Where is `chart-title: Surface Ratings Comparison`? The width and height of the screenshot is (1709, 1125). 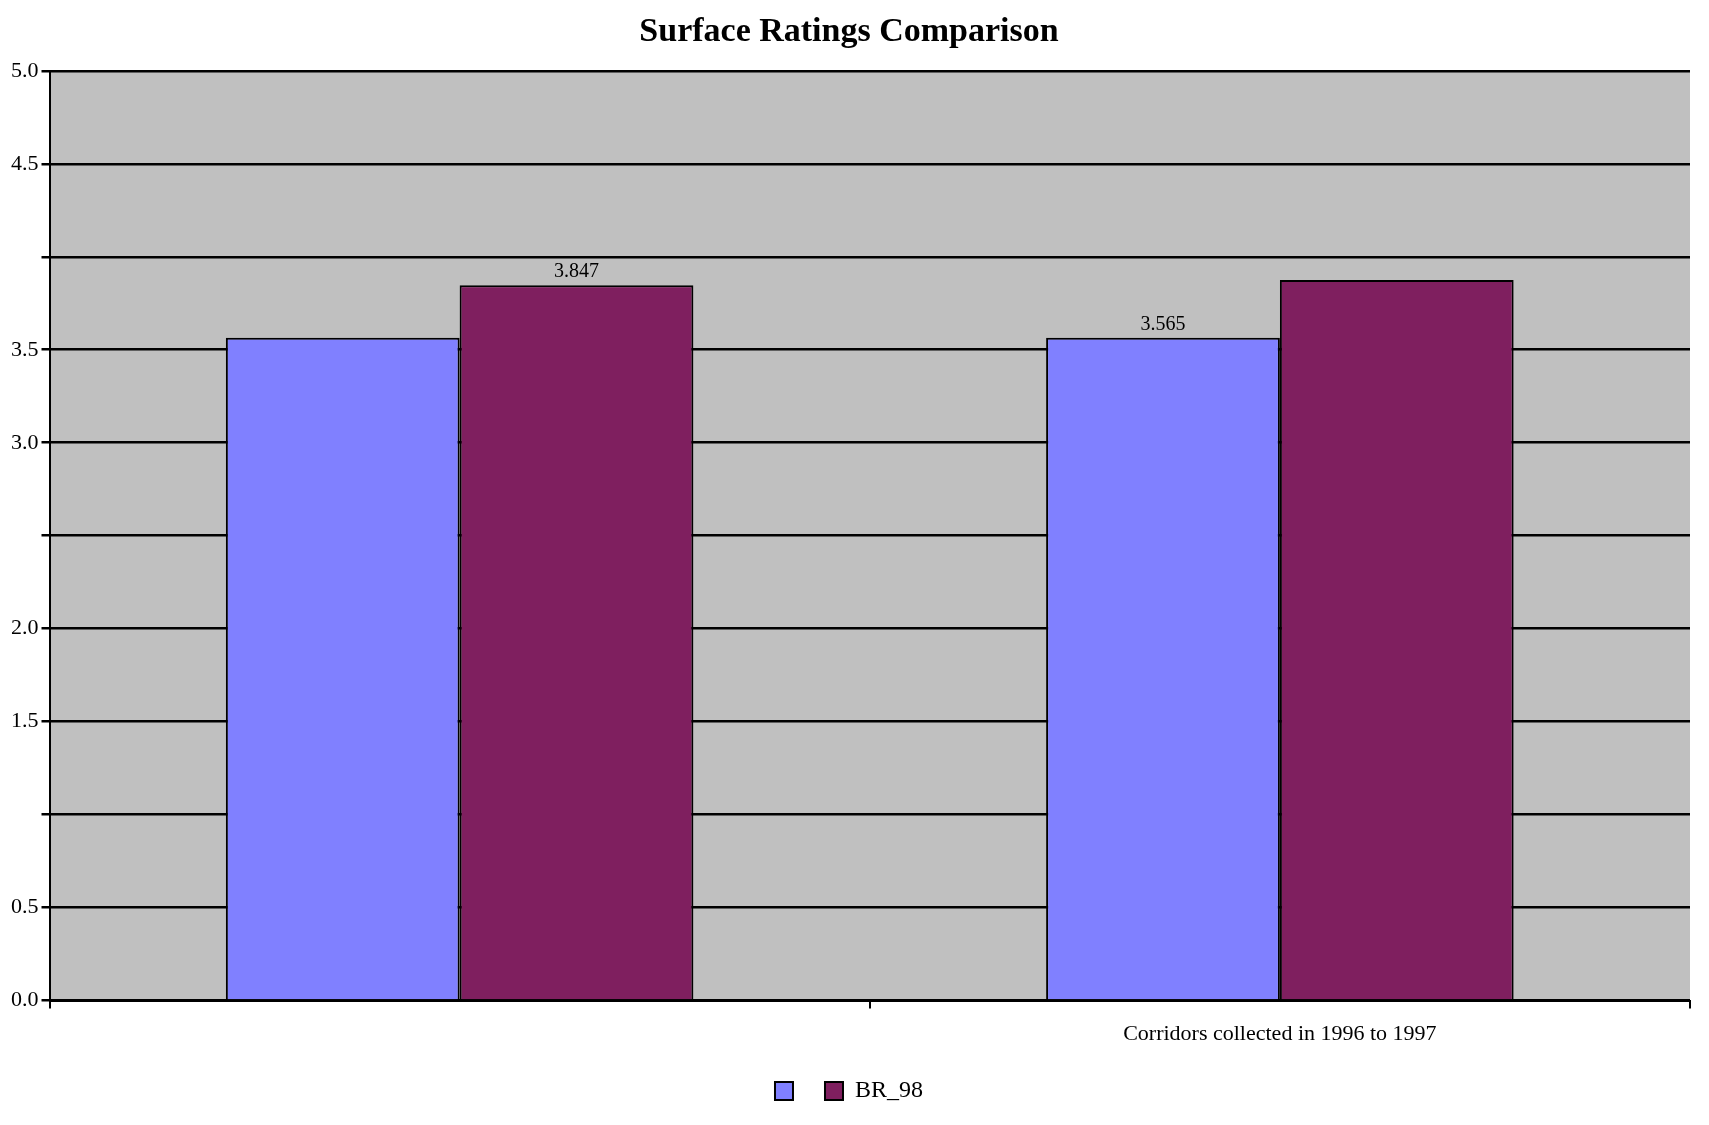 chart-title: Surface Ratings Comparison is located at coordinates (849, 30).